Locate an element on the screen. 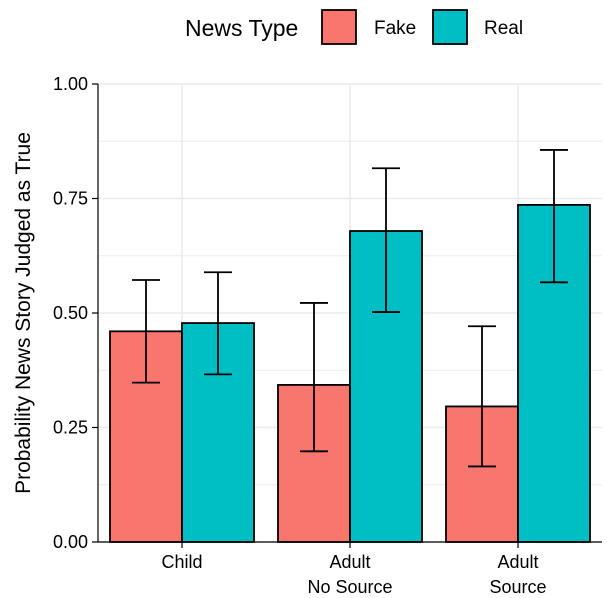  x-axis-ticks: Child Adult No Source Adult Source is located at coordinates (354, 569).